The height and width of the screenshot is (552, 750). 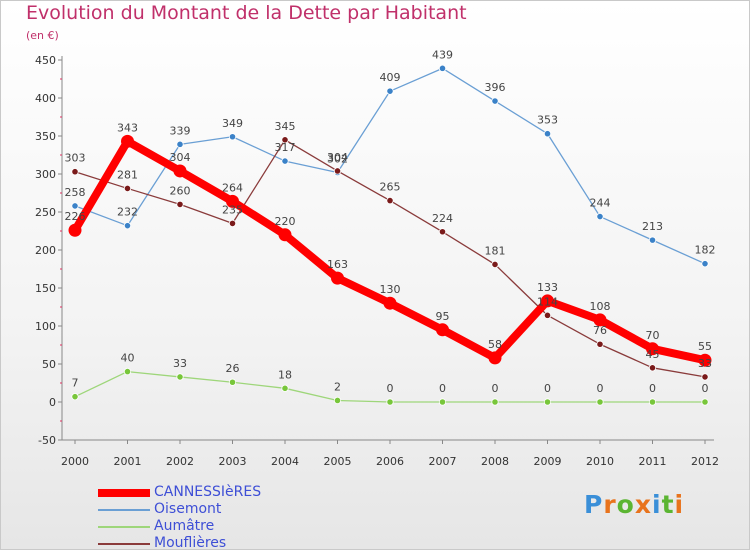 What do you see at coordinates (390, 77) in the screenshot?
I see `data-label: 409` at bounding box center [390, 77].